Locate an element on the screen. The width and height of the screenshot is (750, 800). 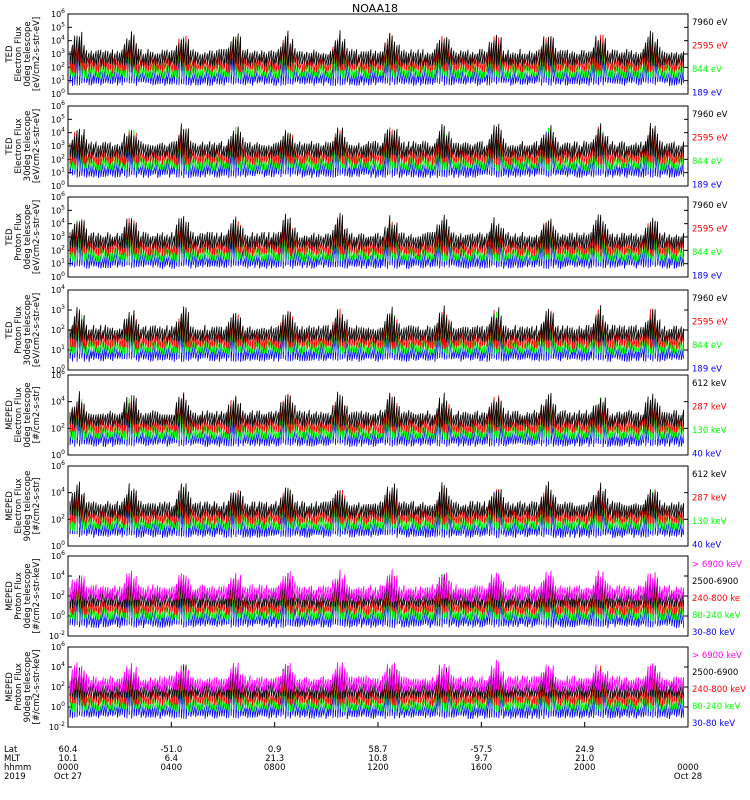
legend-entry: 287 keV is located at coordinates (709, 407).